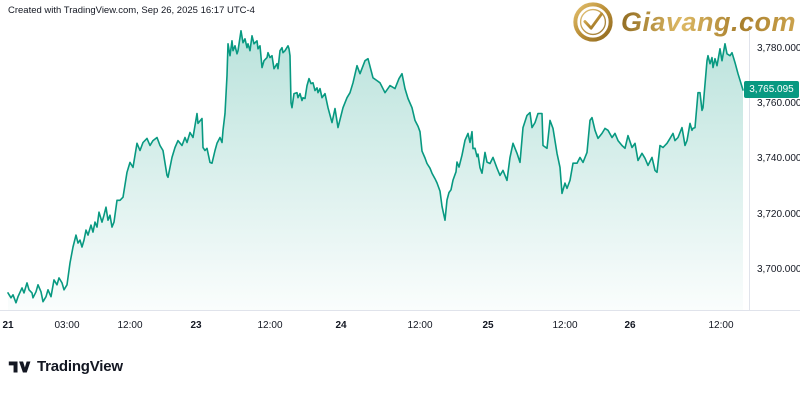  Describe the element at coordinates (593, 22) in the screenshot. I see `giavang-logo-icon` at that location.